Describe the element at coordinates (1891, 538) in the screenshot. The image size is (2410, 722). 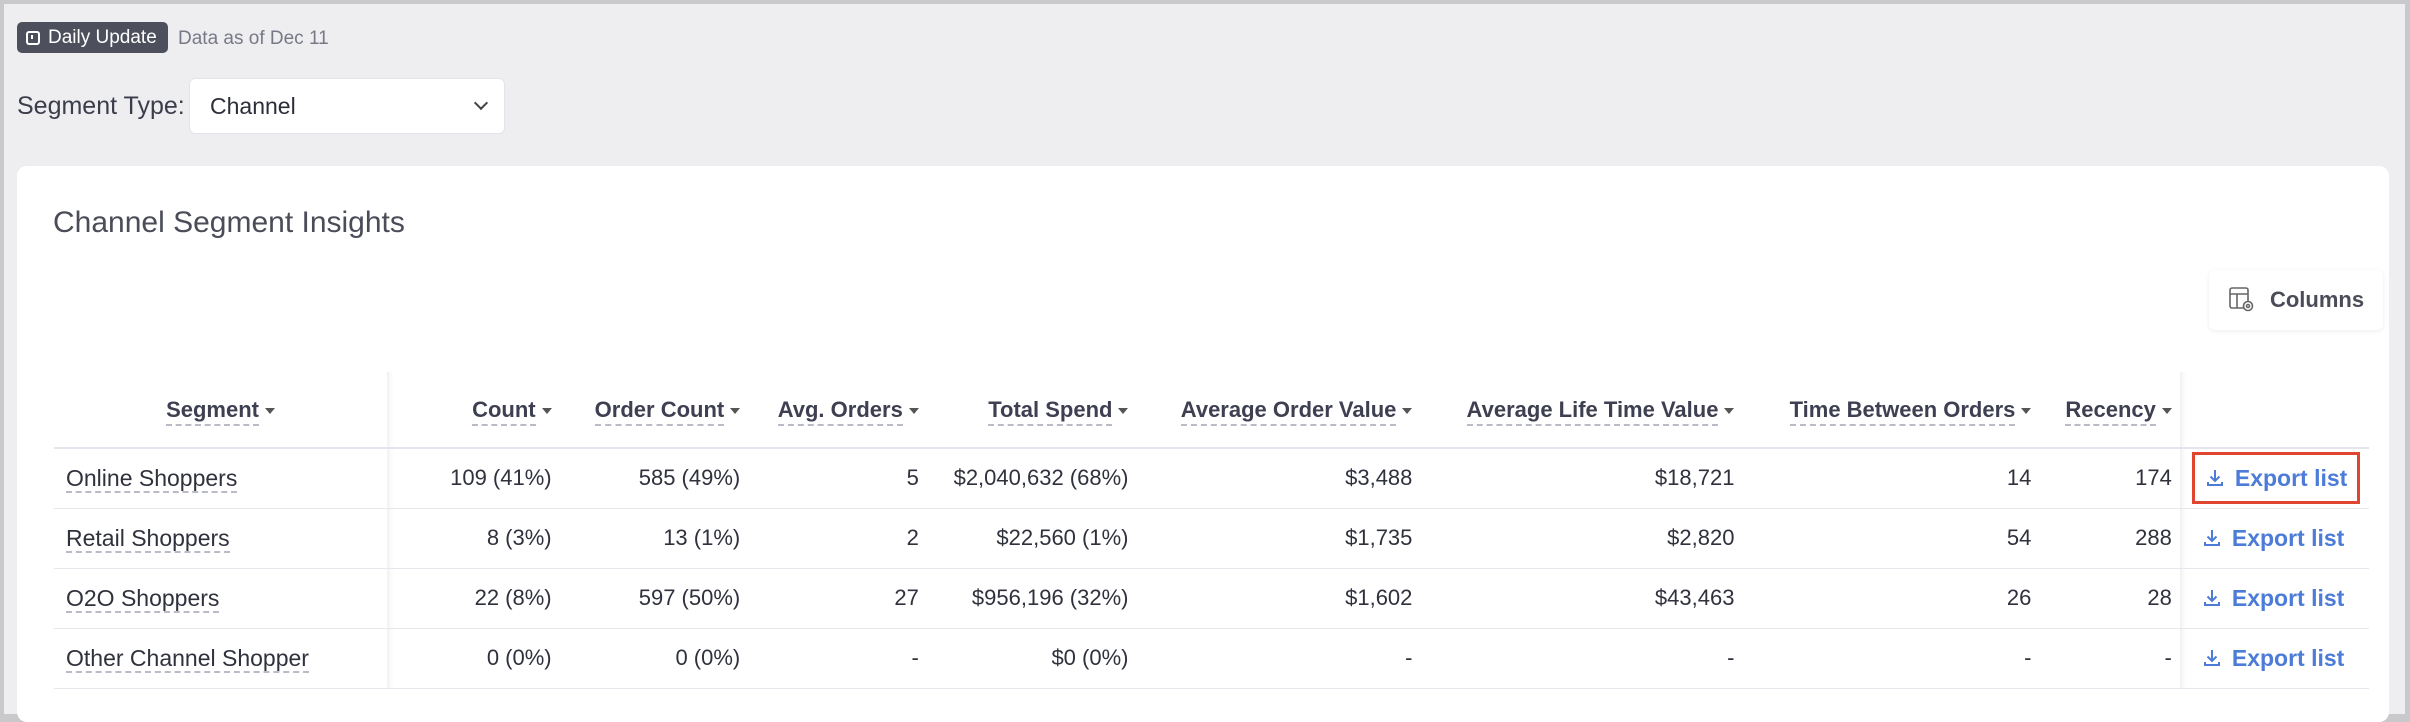
I see `tbo-cell: 54` at that location.